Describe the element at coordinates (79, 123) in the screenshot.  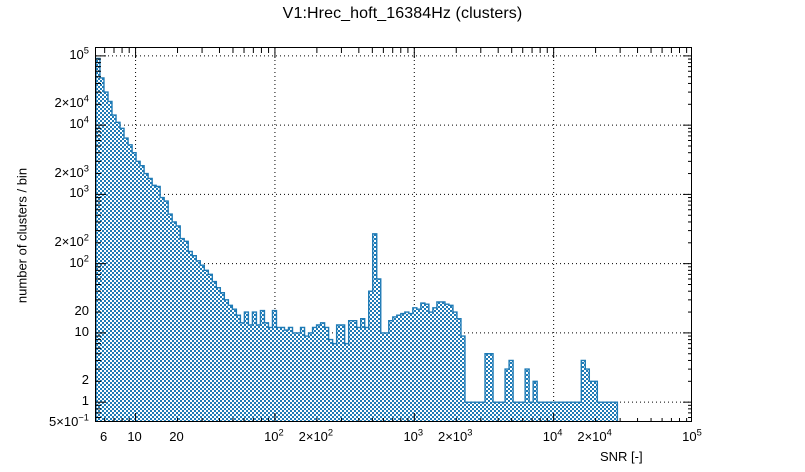
I see `y-tick-label: 10⁴` at that location.